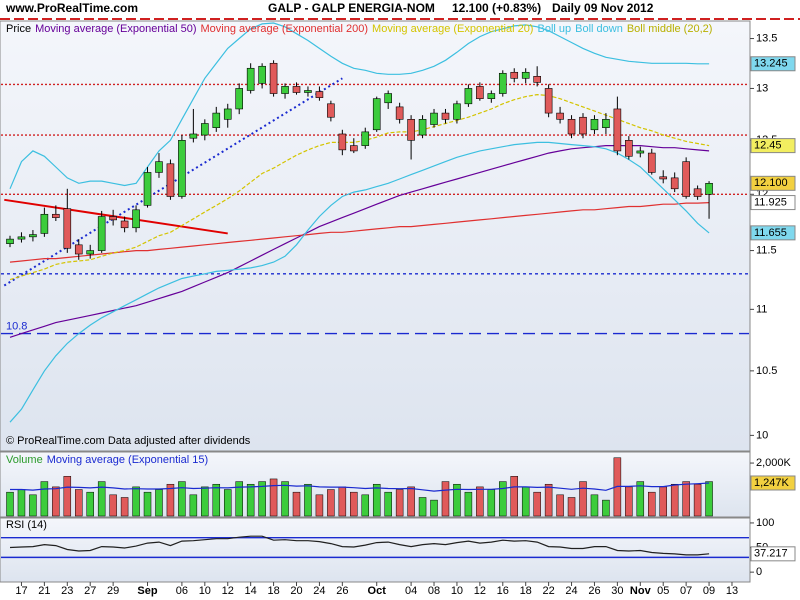 This screenshot has width=800, height=600. Describe the element at coordinates (759, 572) in the screenshot. I see `y-tick-label: 0` at that location.